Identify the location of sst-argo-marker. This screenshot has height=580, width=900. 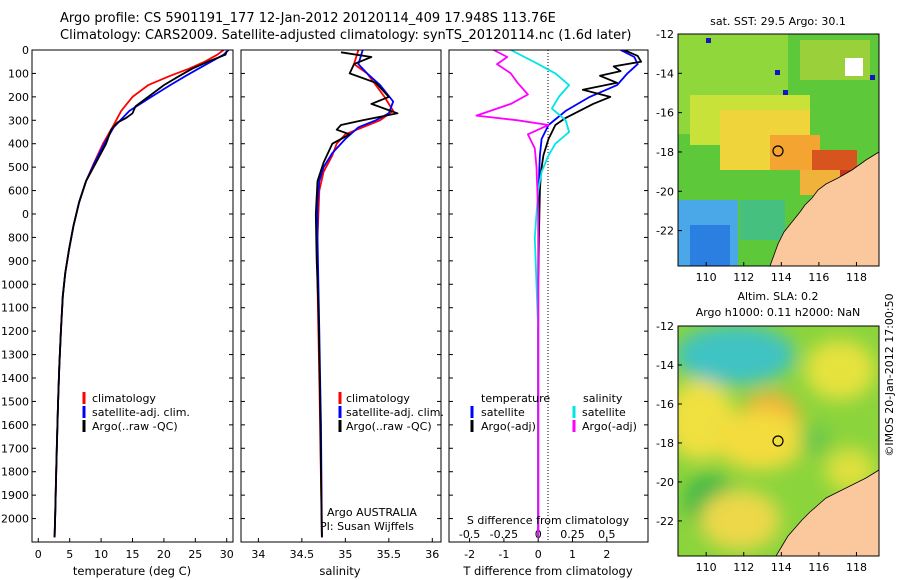
(778, 151).